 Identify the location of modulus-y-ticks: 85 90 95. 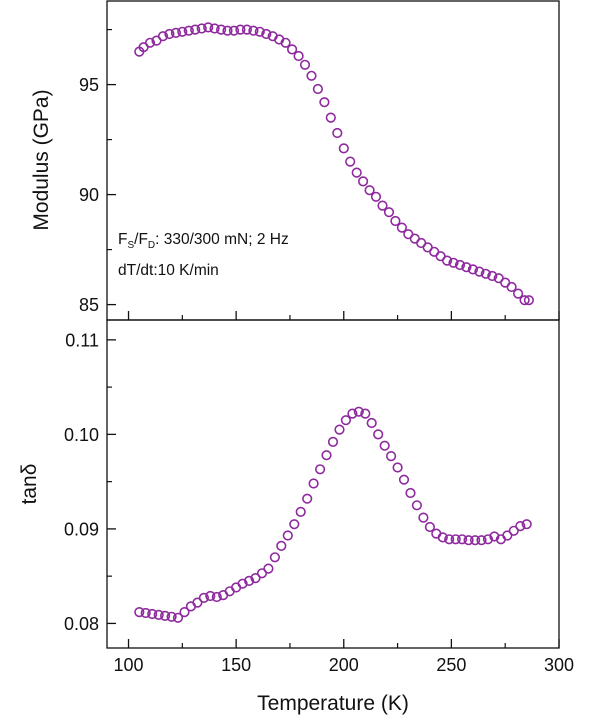
(97, 172).